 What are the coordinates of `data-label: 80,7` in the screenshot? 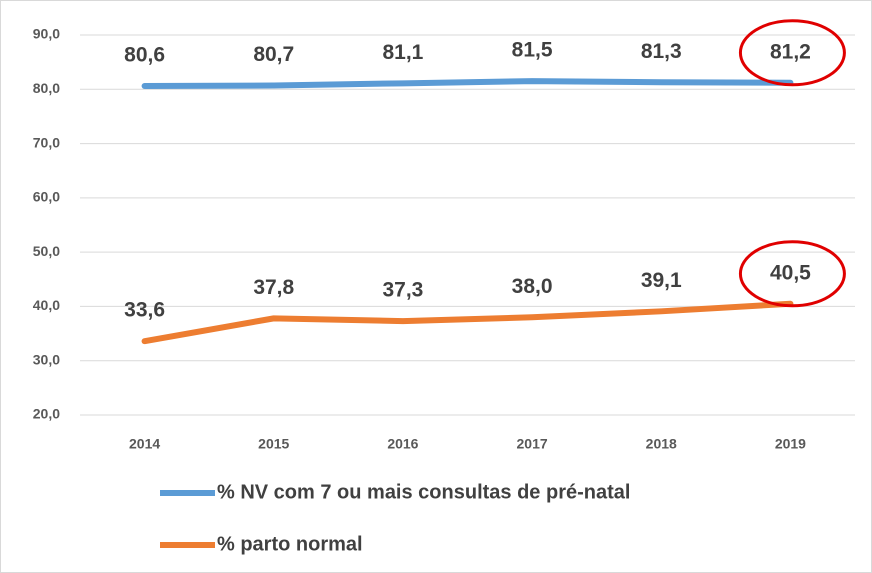 It's located at (273, 54).